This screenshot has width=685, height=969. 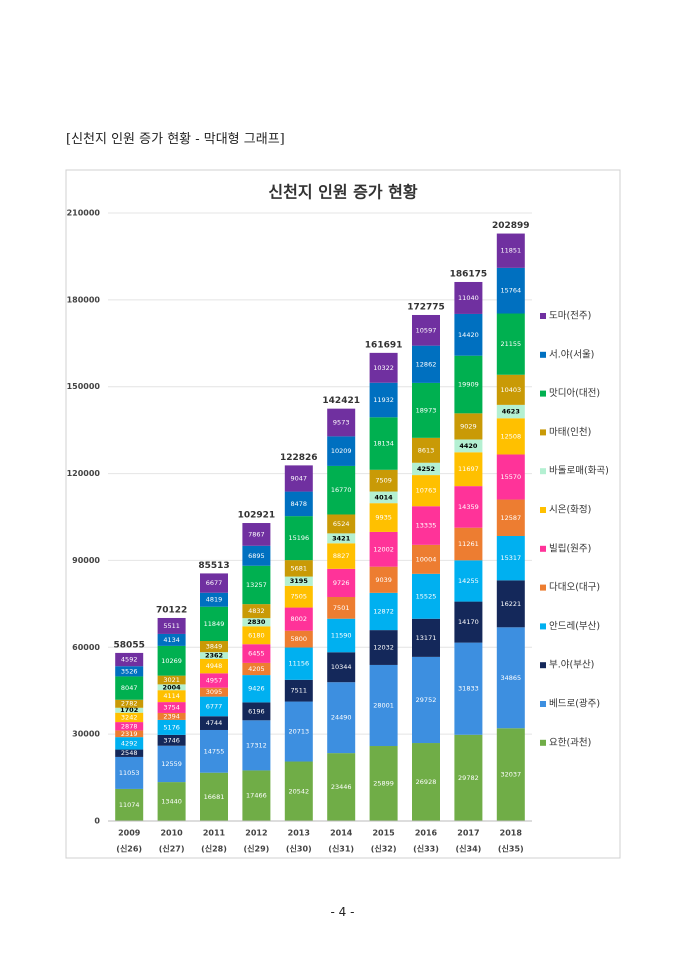 What do you see at coordinates (574, 587) in the screenshot?
I see `legend-label: 다대오(대구)` at bounding box center [574, 587].